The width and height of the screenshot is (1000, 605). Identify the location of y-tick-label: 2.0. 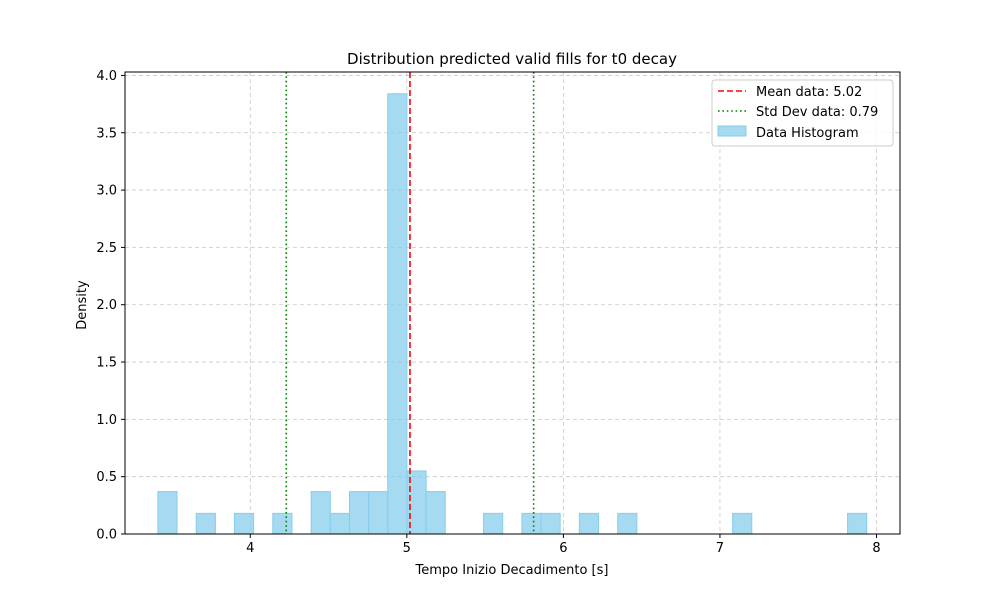
(106, 305).